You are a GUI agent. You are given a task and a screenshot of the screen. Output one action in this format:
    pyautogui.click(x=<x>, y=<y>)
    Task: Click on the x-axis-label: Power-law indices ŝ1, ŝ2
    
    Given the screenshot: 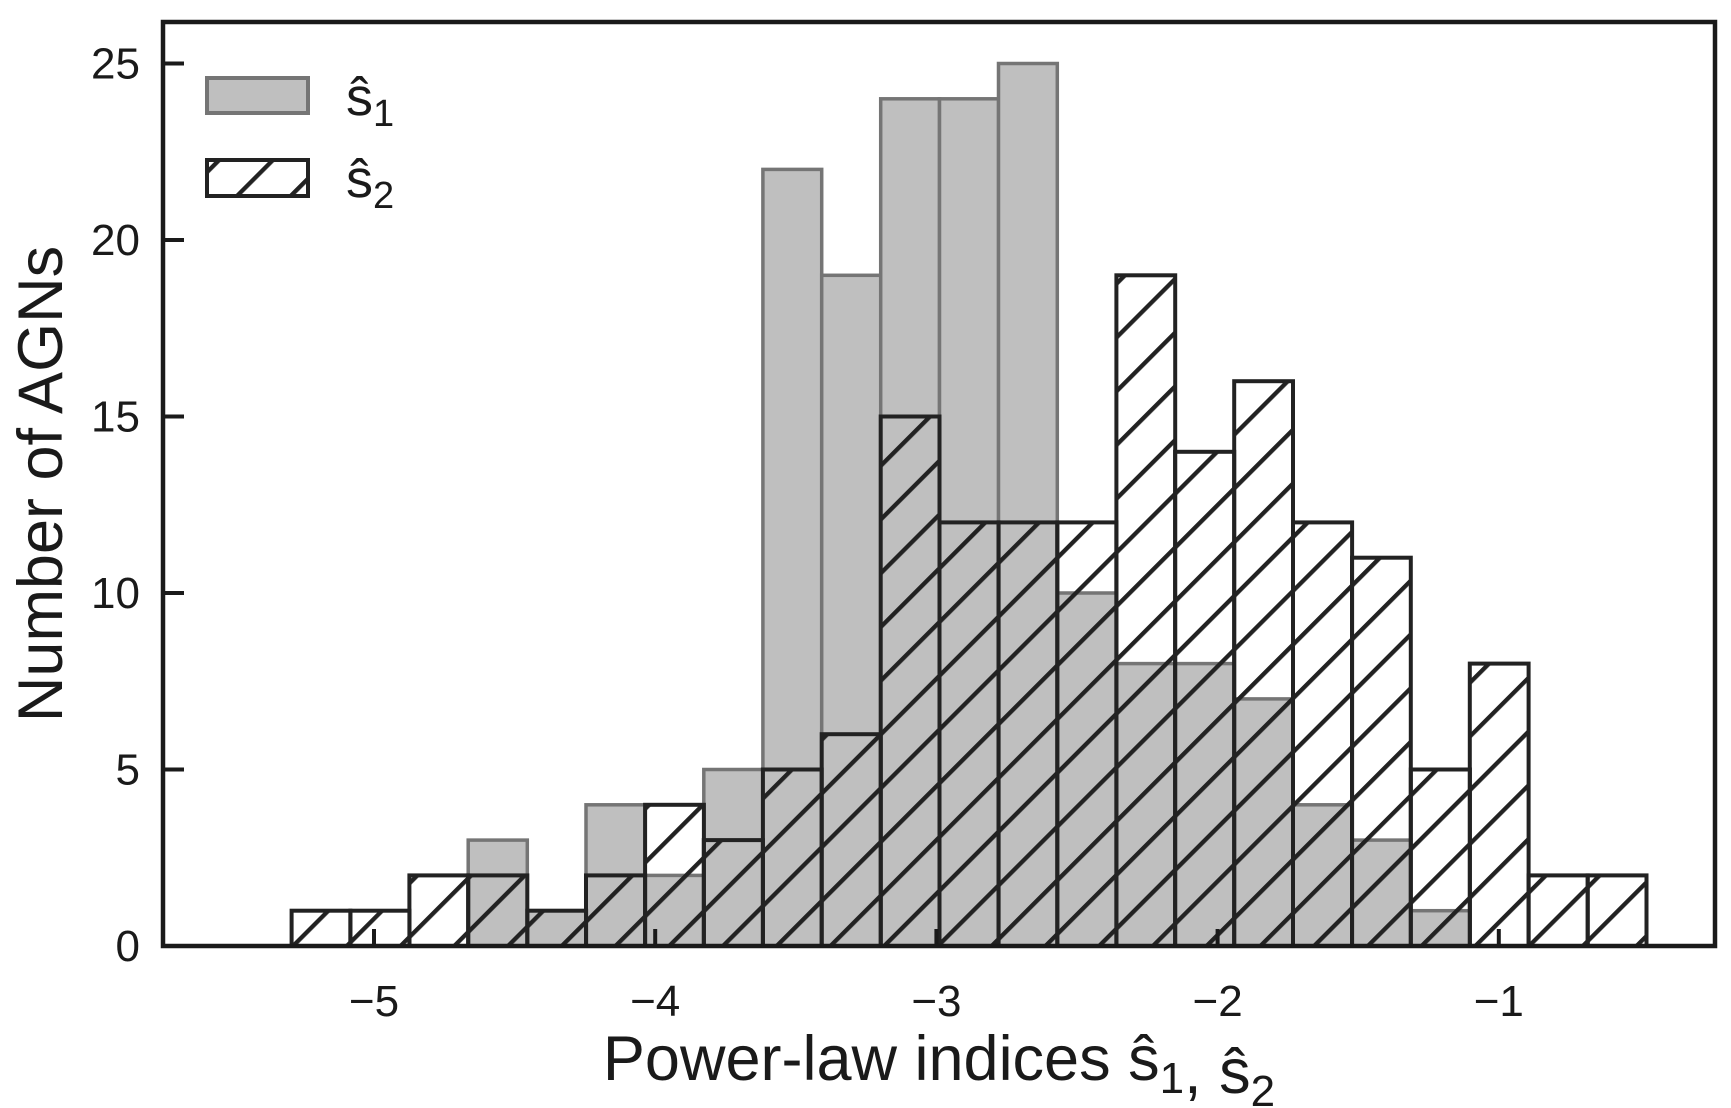 What is the action you would take?
    pyautogui.click(x=939, y=1066)
    